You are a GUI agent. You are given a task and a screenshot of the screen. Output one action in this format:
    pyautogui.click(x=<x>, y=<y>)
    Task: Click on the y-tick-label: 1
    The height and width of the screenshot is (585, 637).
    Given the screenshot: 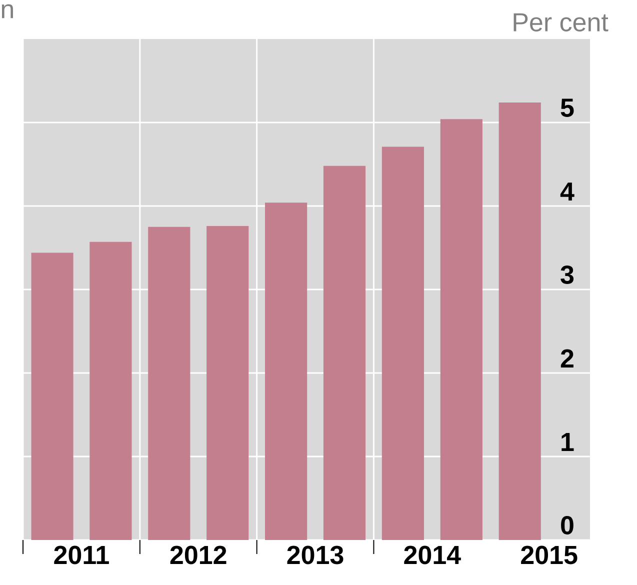 What is the action you would take?
    pyautogui.click(x=568, y=442)
    